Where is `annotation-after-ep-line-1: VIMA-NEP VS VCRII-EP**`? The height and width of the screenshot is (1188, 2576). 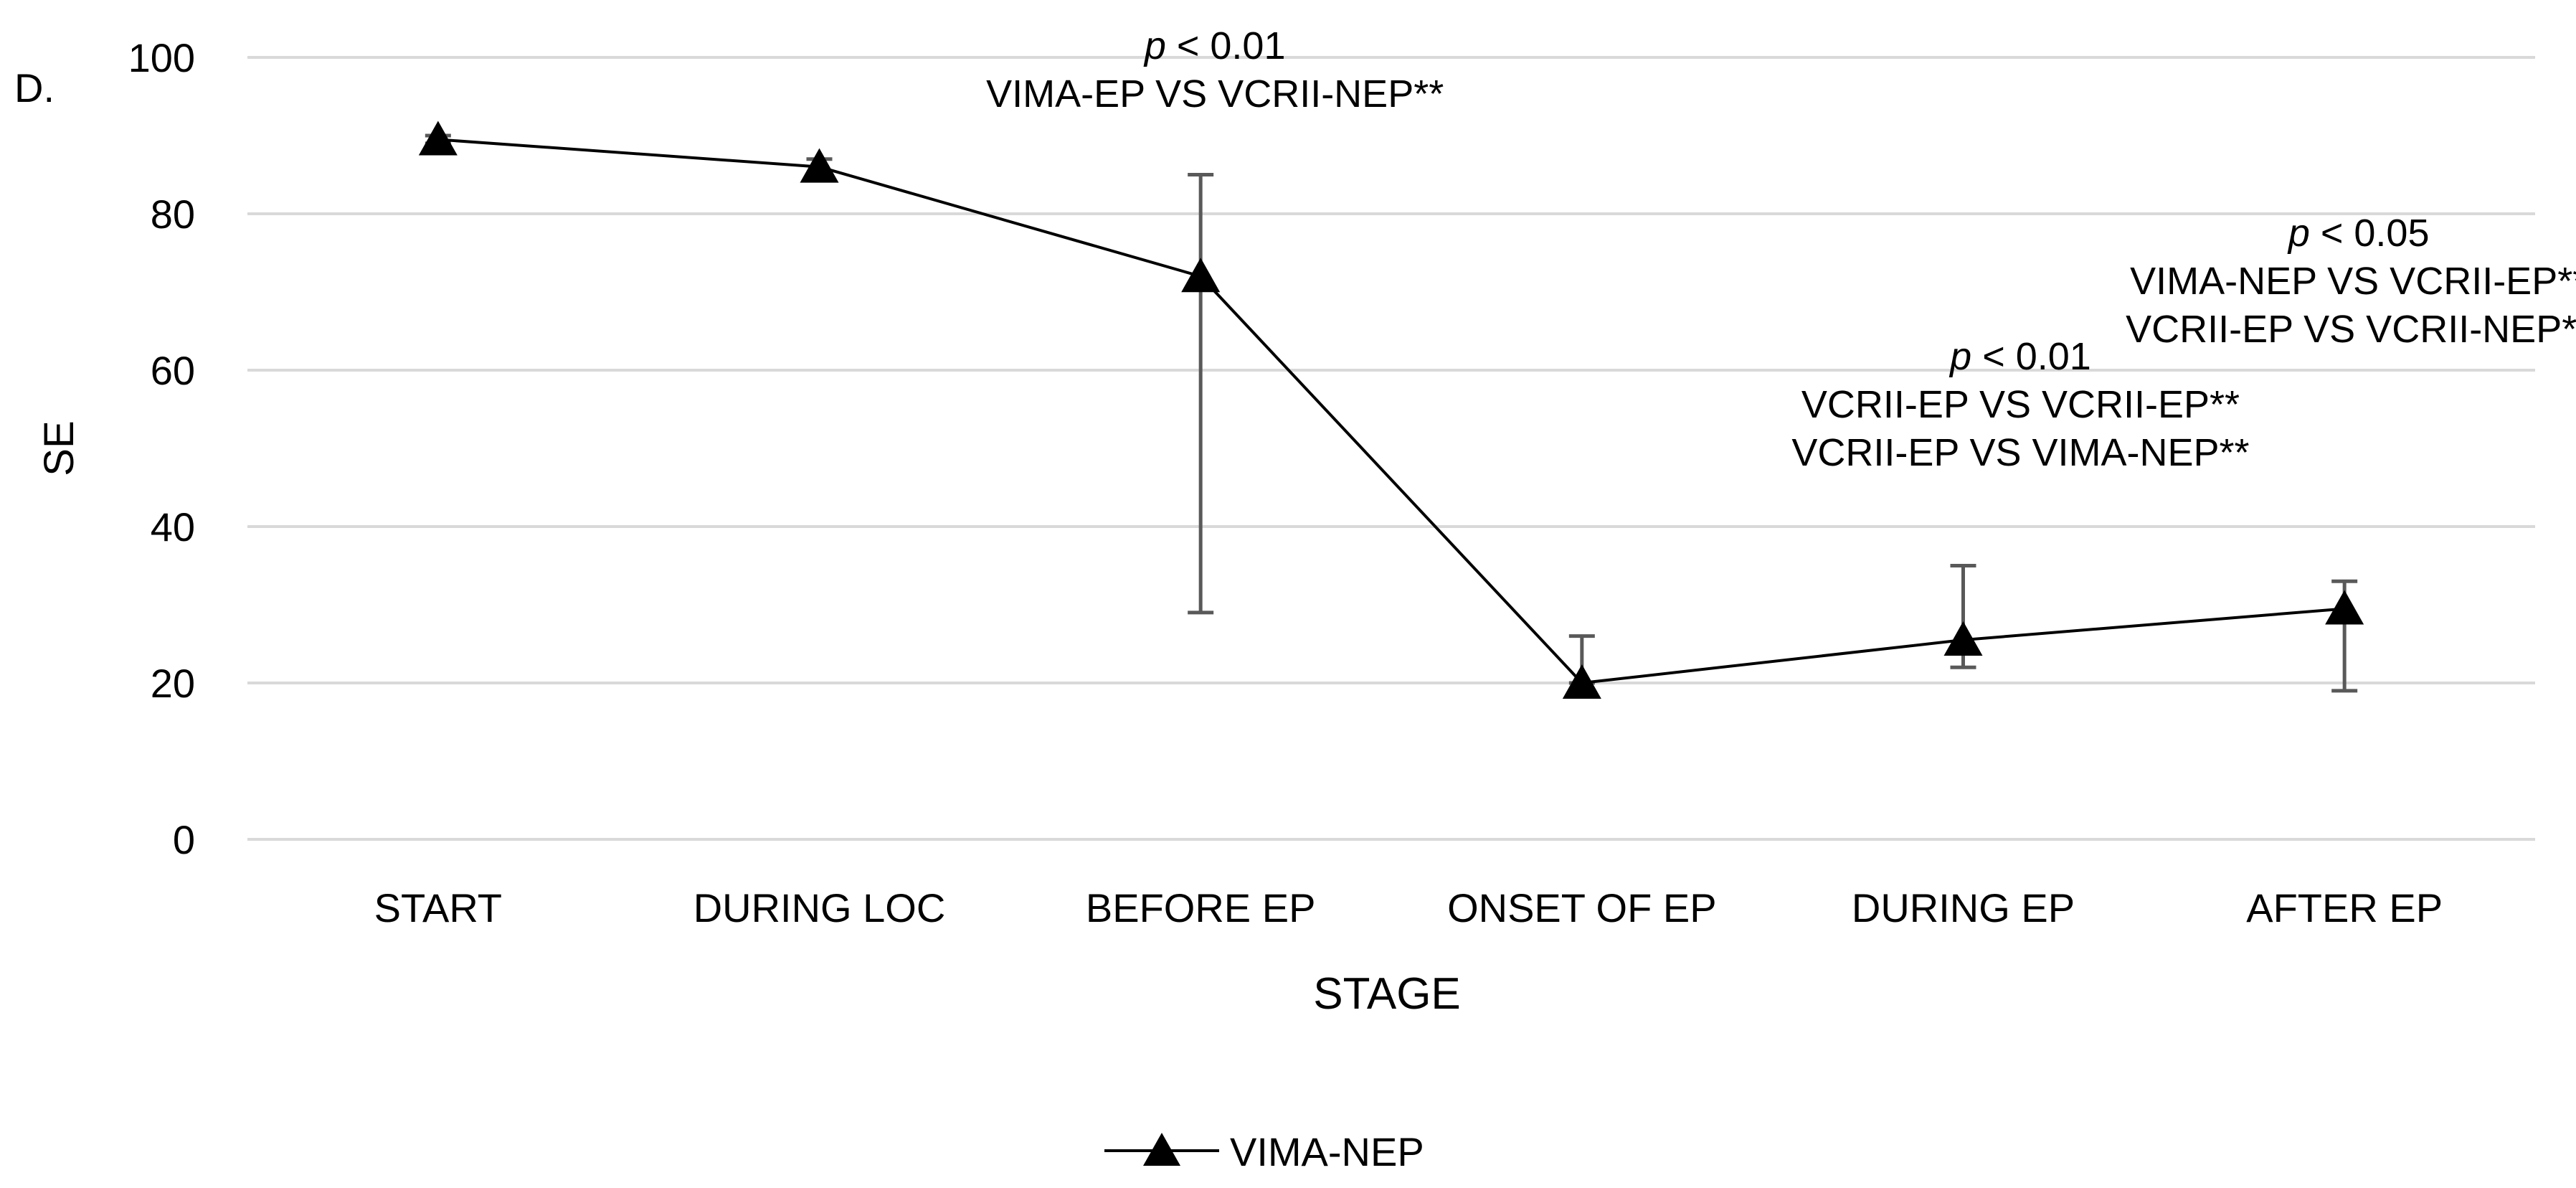 annotation-after-ep-line-1: VIMA-NEP VS VCRII-EP** is located at coordinates (2353, 281).